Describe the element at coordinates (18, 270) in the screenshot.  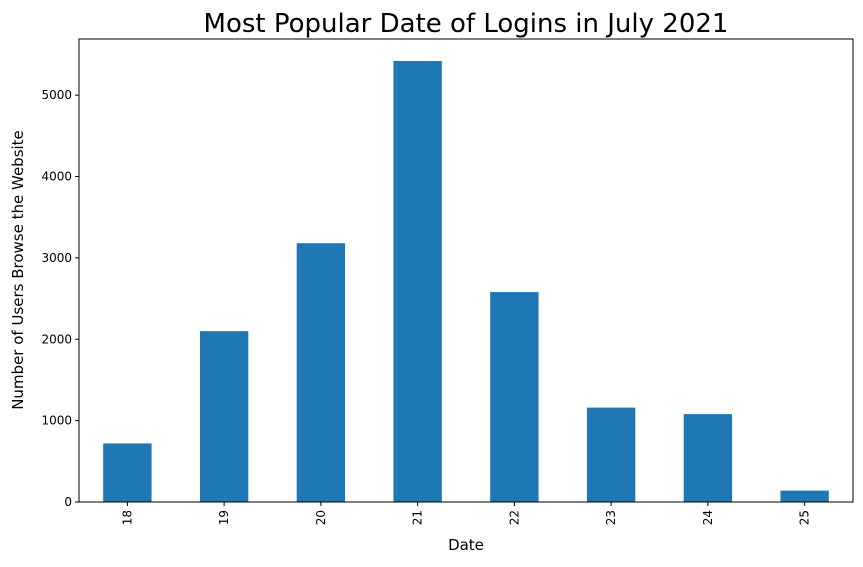
I see `y-axis-label: Number of Users Browse the Website` at that location.